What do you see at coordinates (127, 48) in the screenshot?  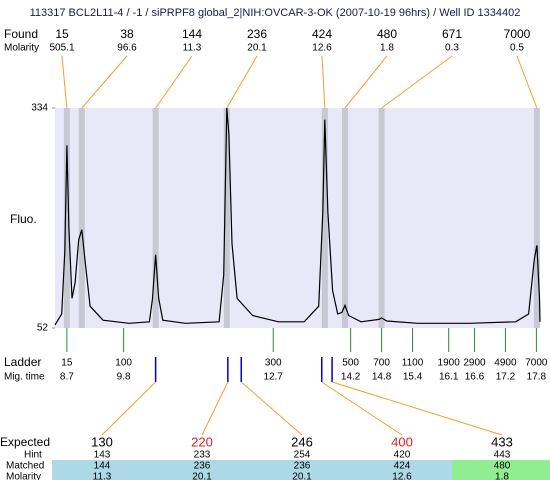 I see `found-molarity: 96.6` at bounding box center [127, 48].